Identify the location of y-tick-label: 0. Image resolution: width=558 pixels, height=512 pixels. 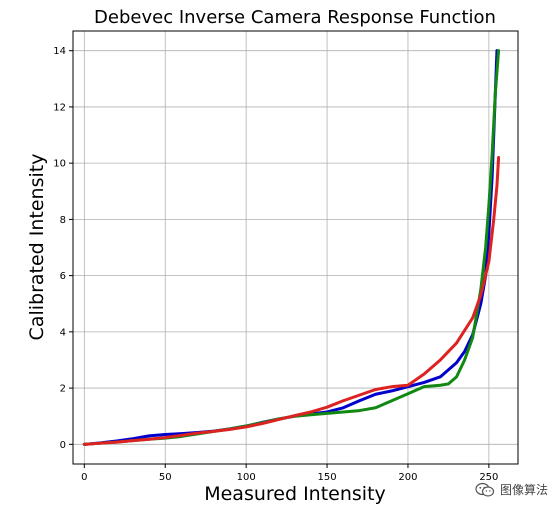
(63, 445).